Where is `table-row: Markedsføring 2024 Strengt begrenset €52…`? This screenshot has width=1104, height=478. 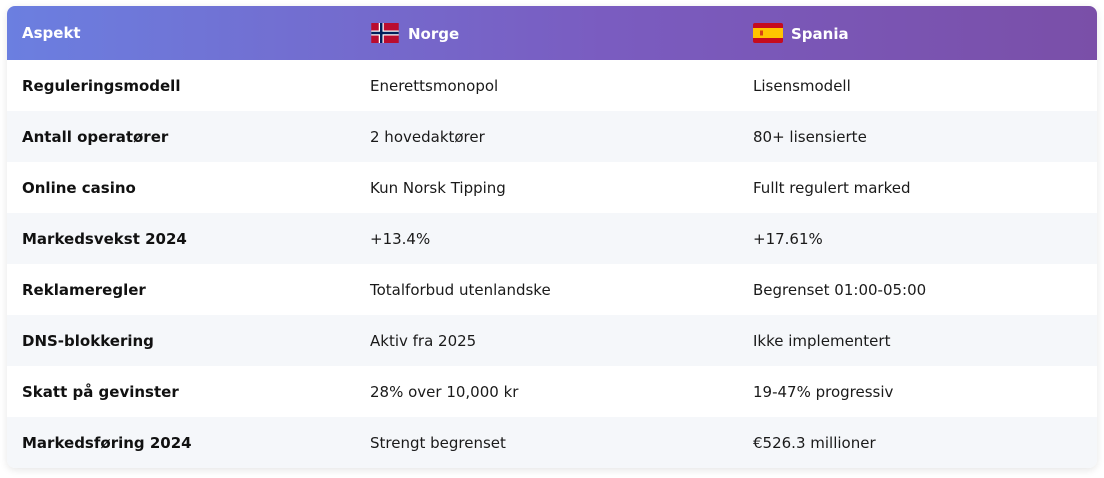 table-row: Markedsføring 2024 Strengt begrenset €52… is located at coordinates (552, 442).